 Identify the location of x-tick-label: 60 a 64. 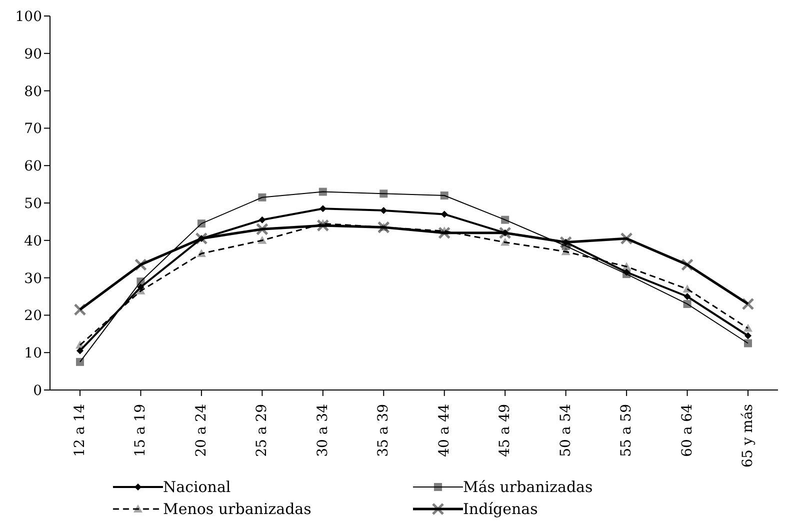
(687, 430).